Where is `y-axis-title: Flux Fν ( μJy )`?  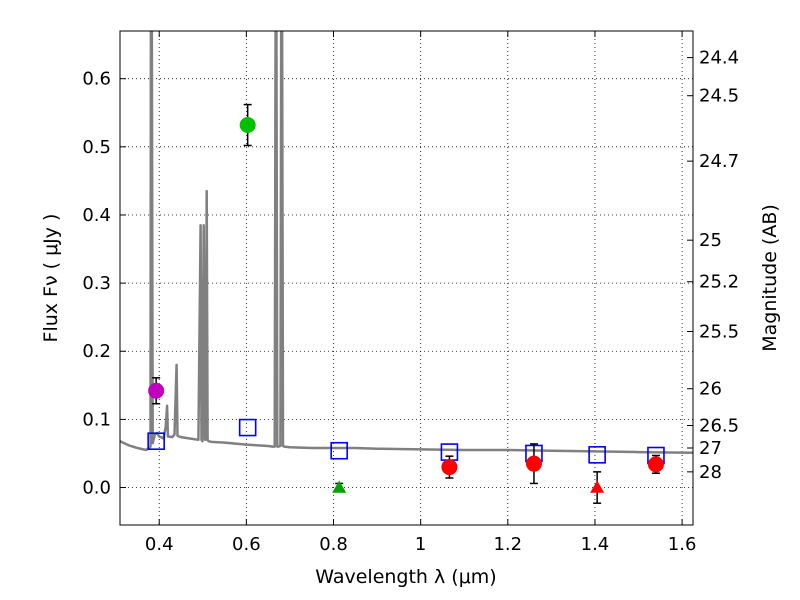 y-axis-title: Flux Fν ( μJy ) is located at coordinates (51, 278).